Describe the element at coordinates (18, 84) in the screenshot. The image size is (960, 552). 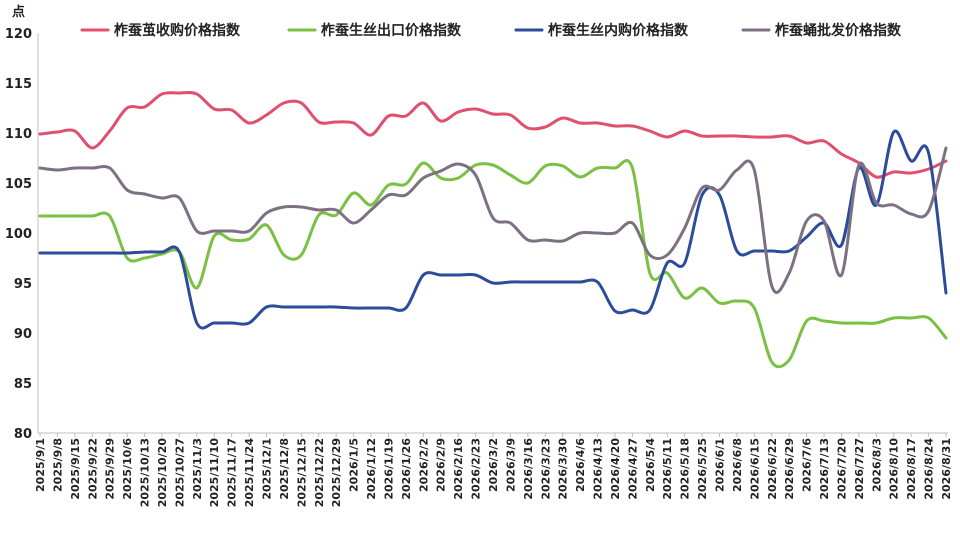
I see `y-tick-label: 115` at that location.